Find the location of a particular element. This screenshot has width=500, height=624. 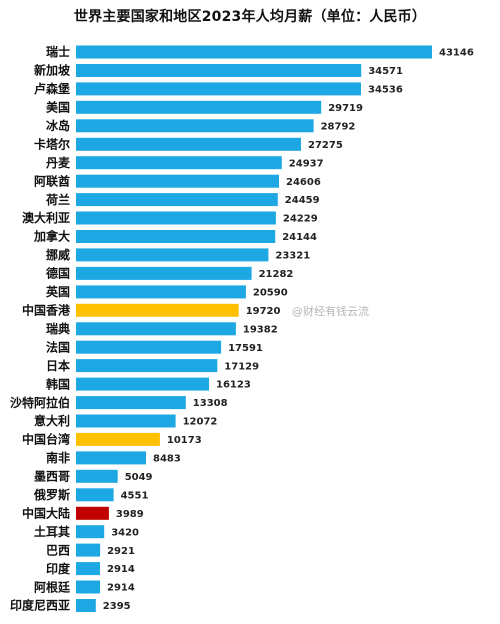

value-label-18: 16123 is located at coordinates (233, 385).